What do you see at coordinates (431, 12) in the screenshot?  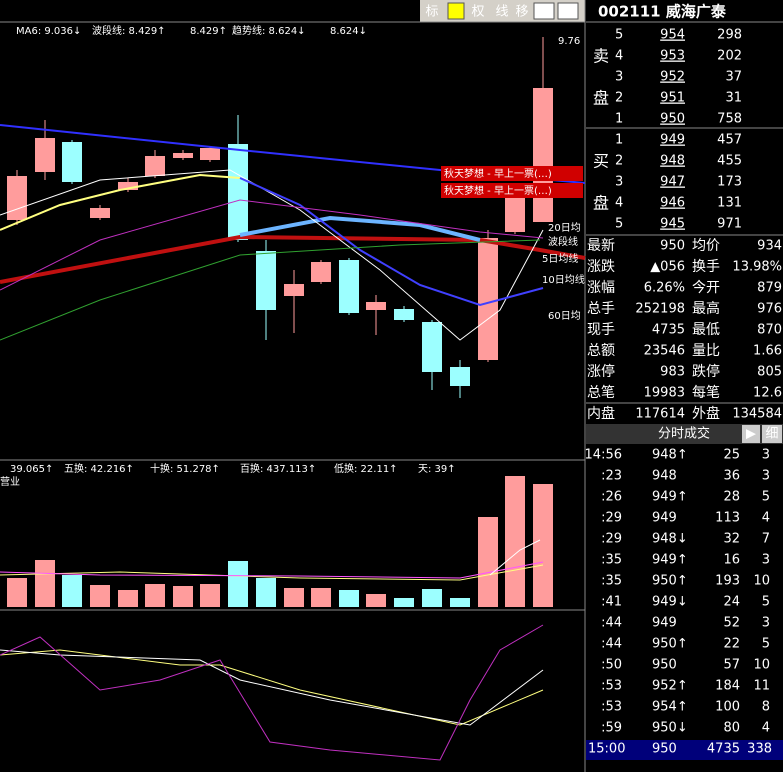 I see `toolbar-button: 标` at bounding box center [431, 12].